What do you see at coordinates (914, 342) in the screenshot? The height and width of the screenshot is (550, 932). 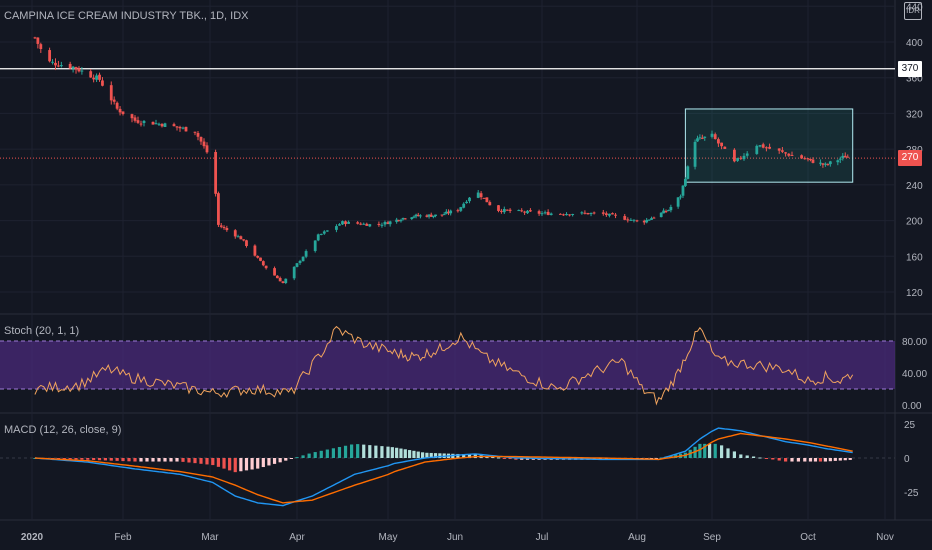 I see `stoch-tick-label: 80.00` at bounding box center [914, 342].